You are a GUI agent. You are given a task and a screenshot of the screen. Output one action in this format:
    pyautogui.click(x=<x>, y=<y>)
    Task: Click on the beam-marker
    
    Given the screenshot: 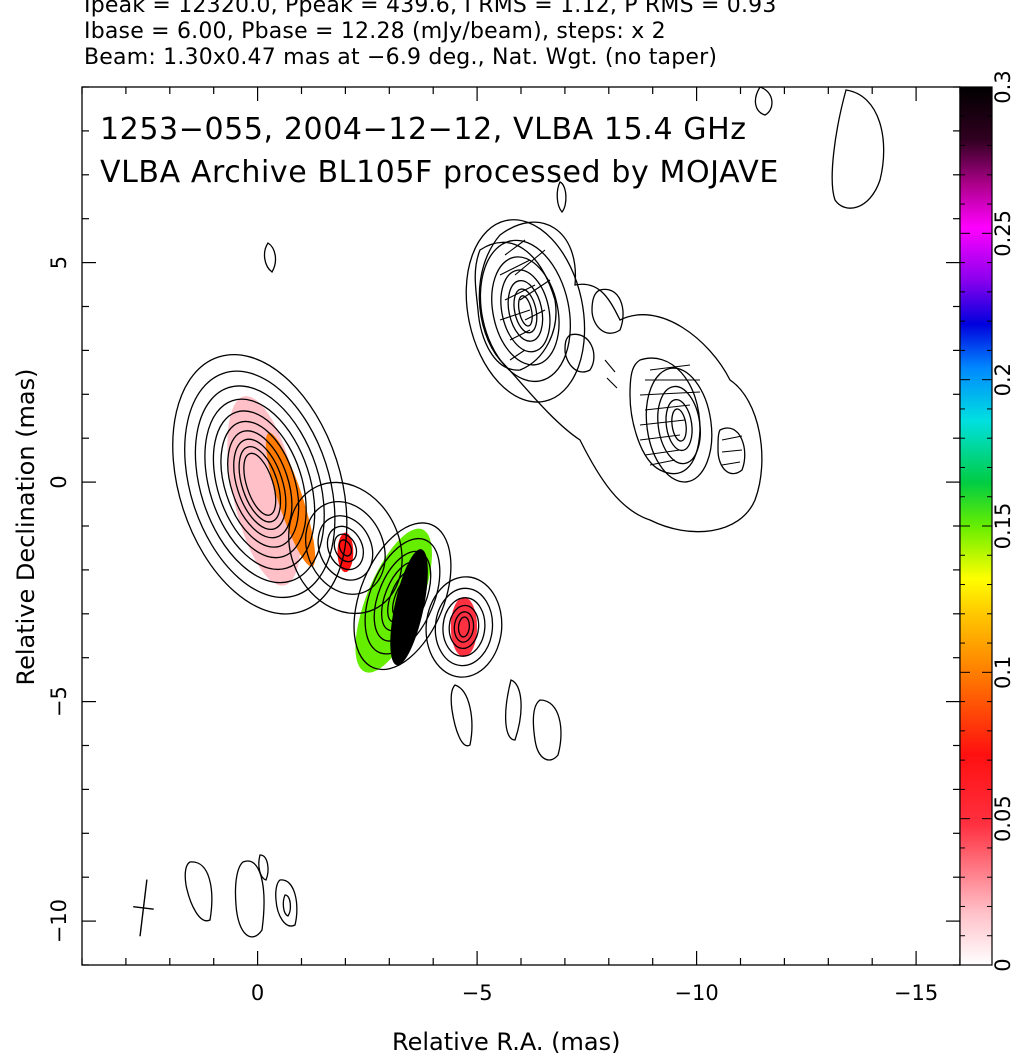 What is the action you would take?
    pyautogui.click(x=143, y=908)
    